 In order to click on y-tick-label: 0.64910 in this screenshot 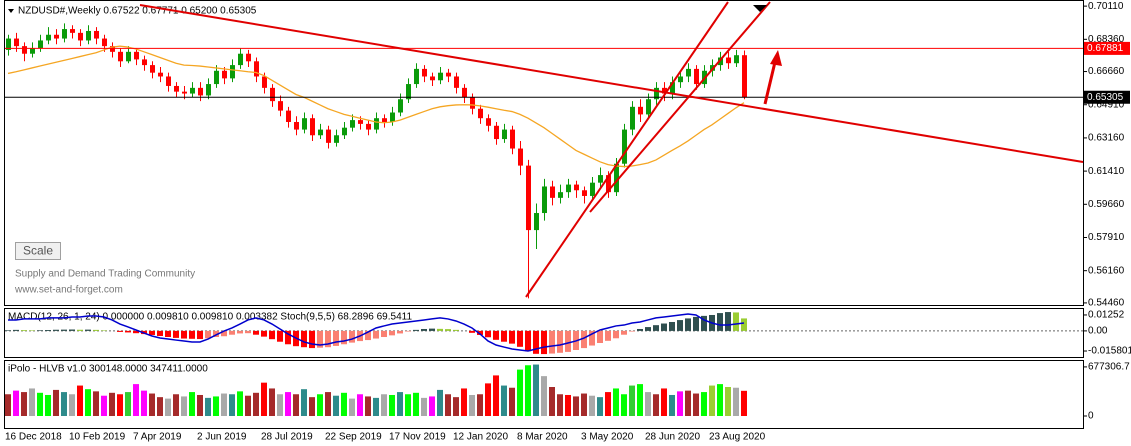, I will do `click(1106, 104)`.